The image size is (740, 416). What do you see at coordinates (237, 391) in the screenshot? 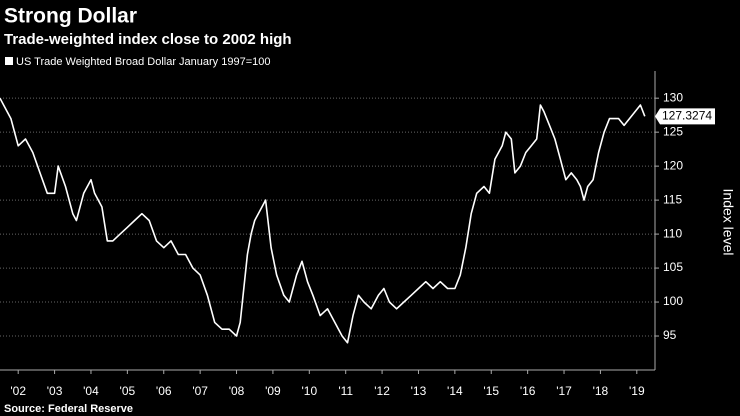
I see `x-tick-label: '08` at bounding box center [237, 391].